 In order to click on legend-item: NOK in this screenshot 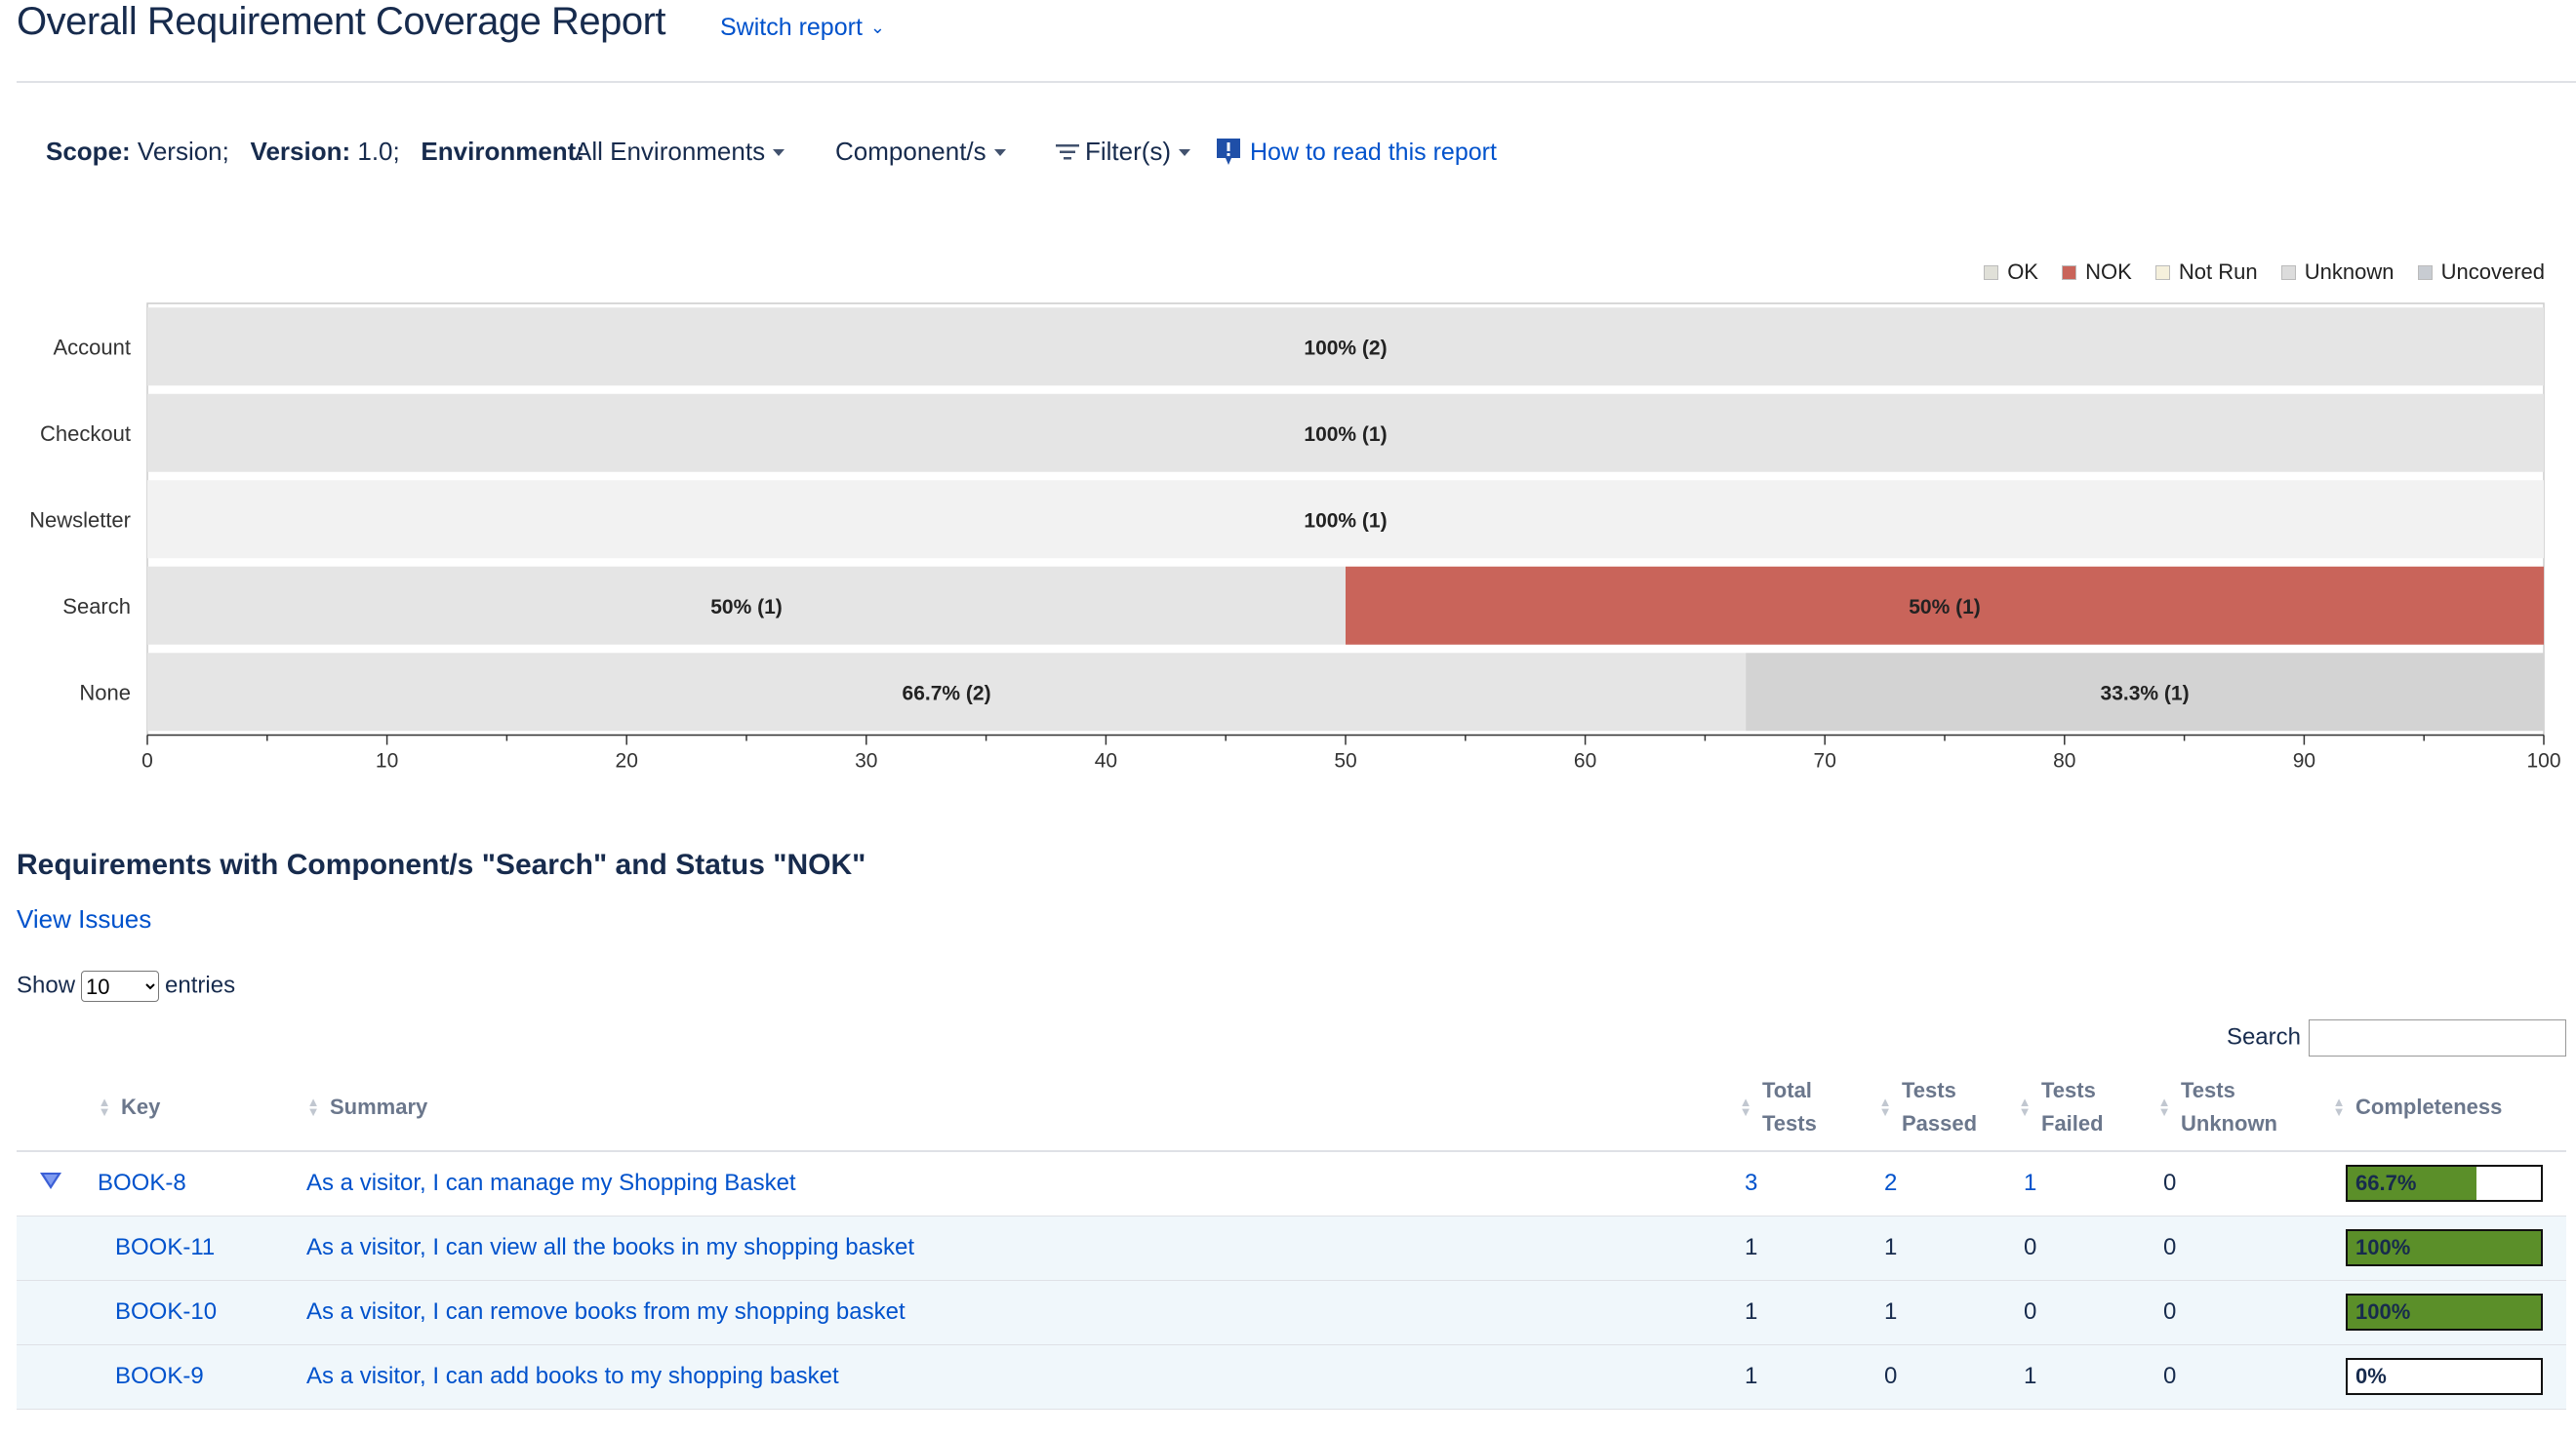, I will do `click(2097, 272)`.